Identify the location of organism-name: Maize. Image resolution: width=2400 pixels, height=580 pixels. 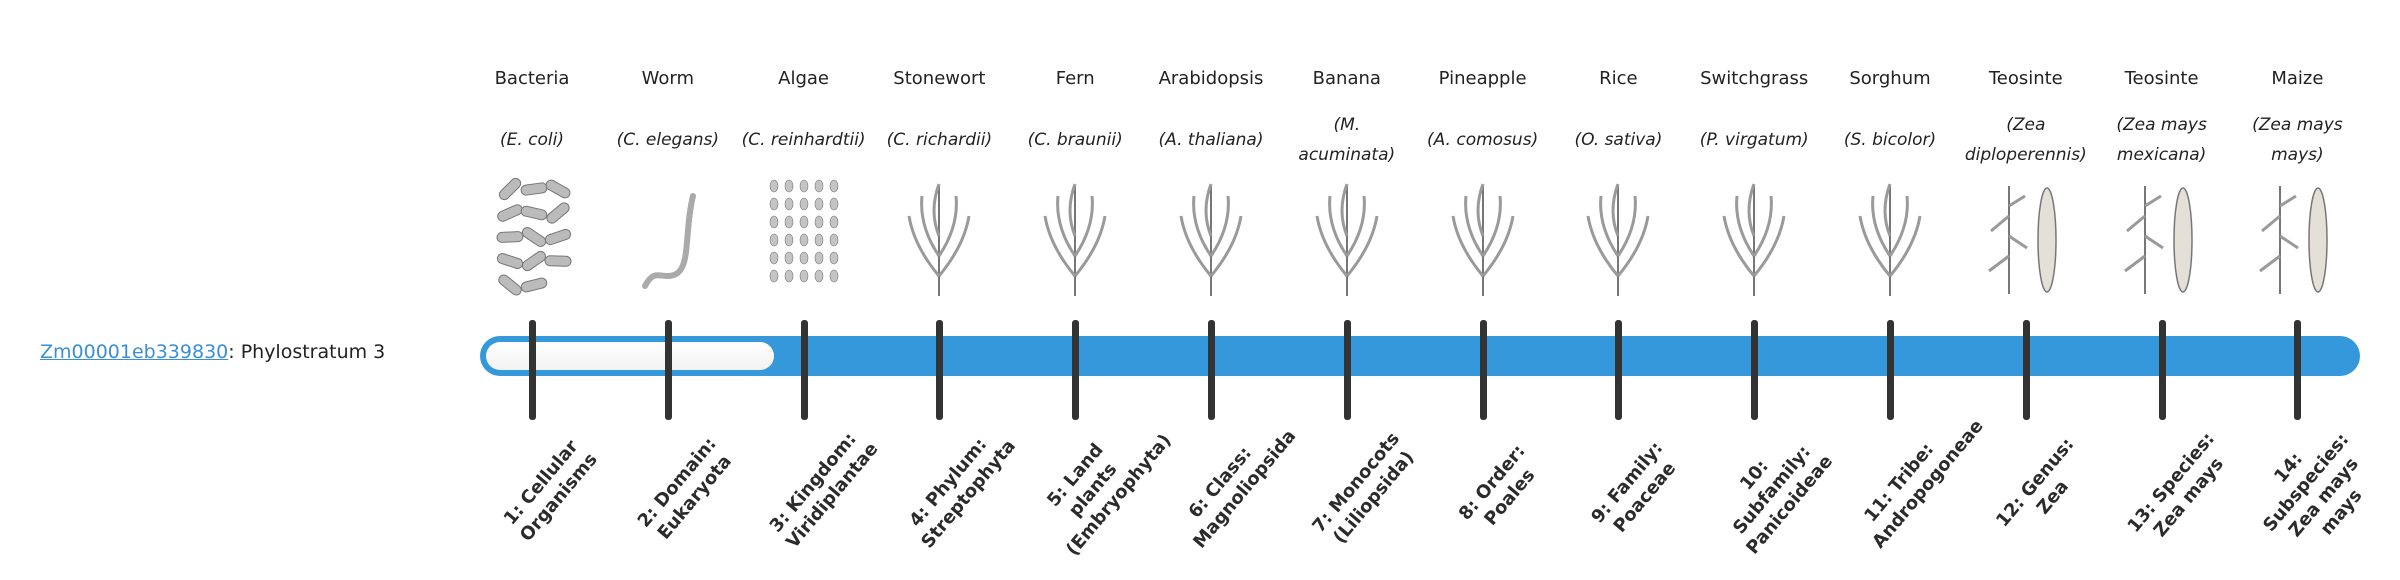
(2297, 78).